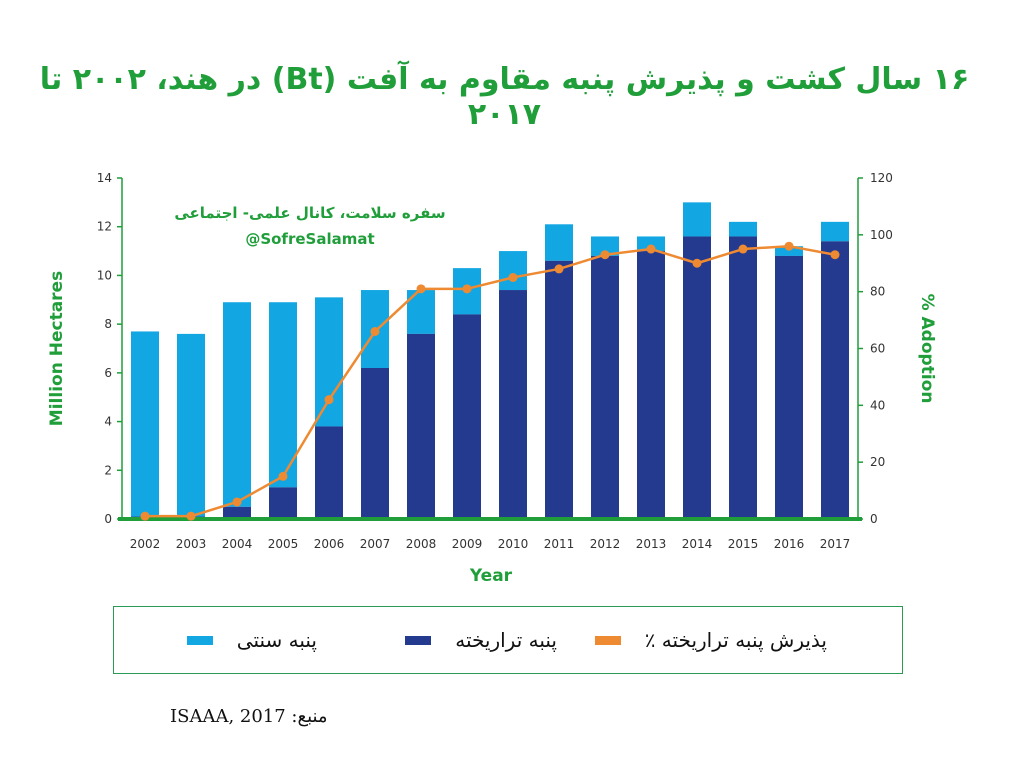 The height and width of the screenshot is (759, 1009). Describe the element at coordinates (743, 544) in the screenshot. I see `x-tick-label: 2015` at that location.